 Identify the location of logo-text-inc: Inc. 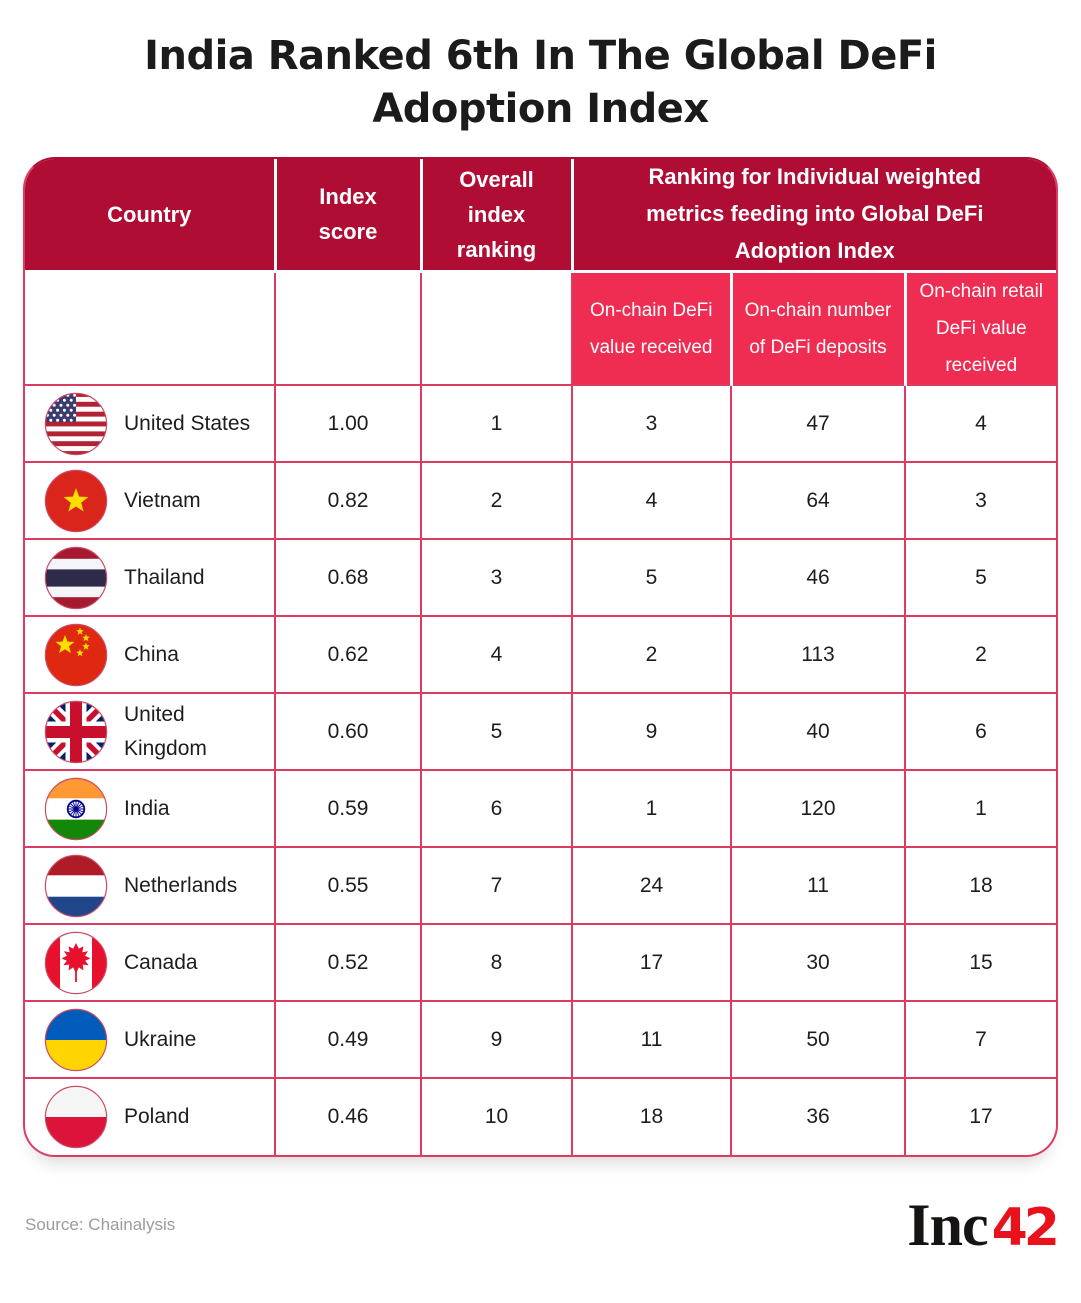
(947, 1225).